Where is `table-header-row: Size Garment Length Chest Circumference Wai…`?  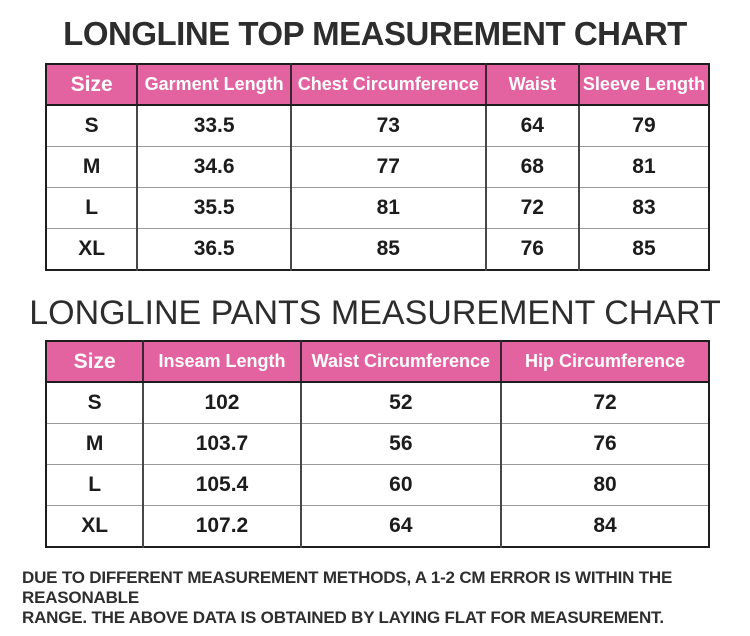
table-header-row: Size Garment Length Chest Circumference Wai… is located at coordinates (377, 85).